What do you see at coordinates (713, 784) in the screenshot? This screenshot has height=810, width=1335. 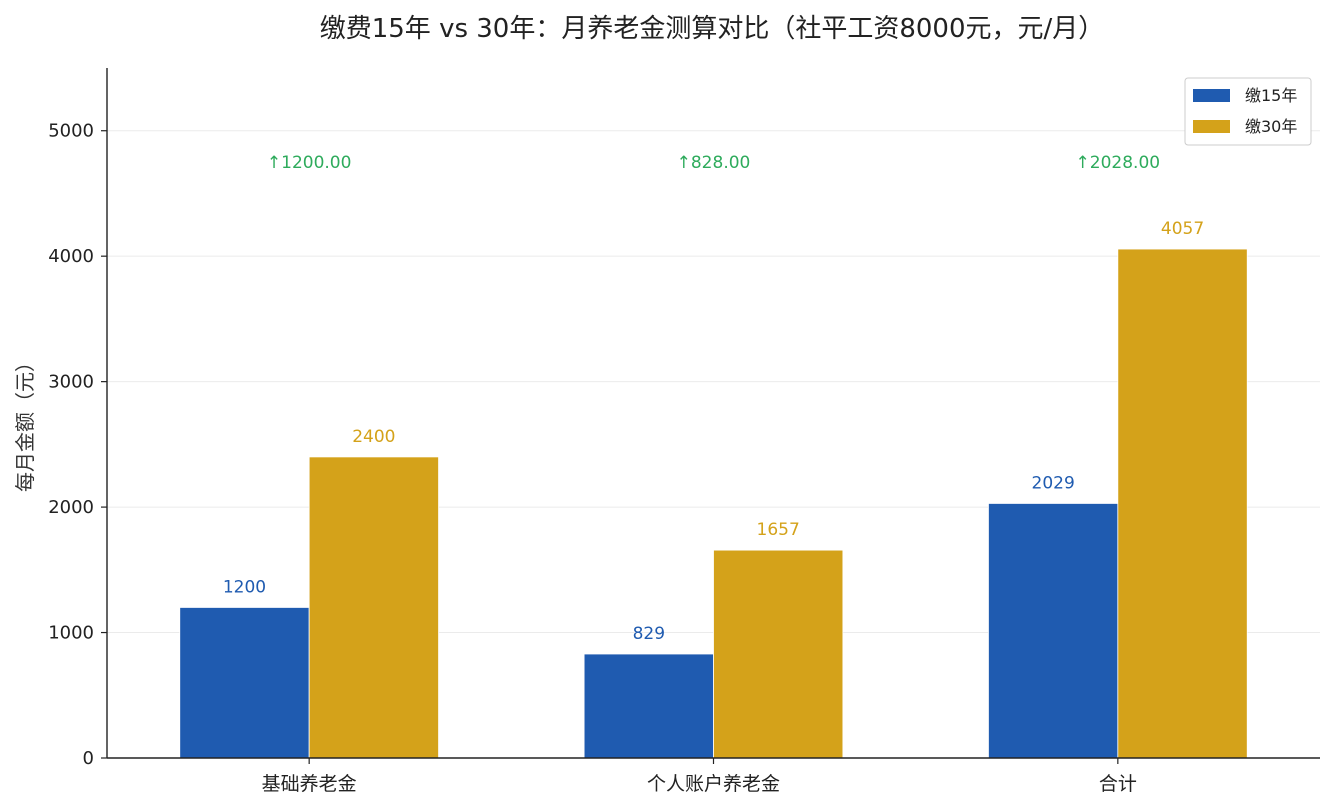 I see `category-label: 个人账户养老金` at bounding box center [713, 784].